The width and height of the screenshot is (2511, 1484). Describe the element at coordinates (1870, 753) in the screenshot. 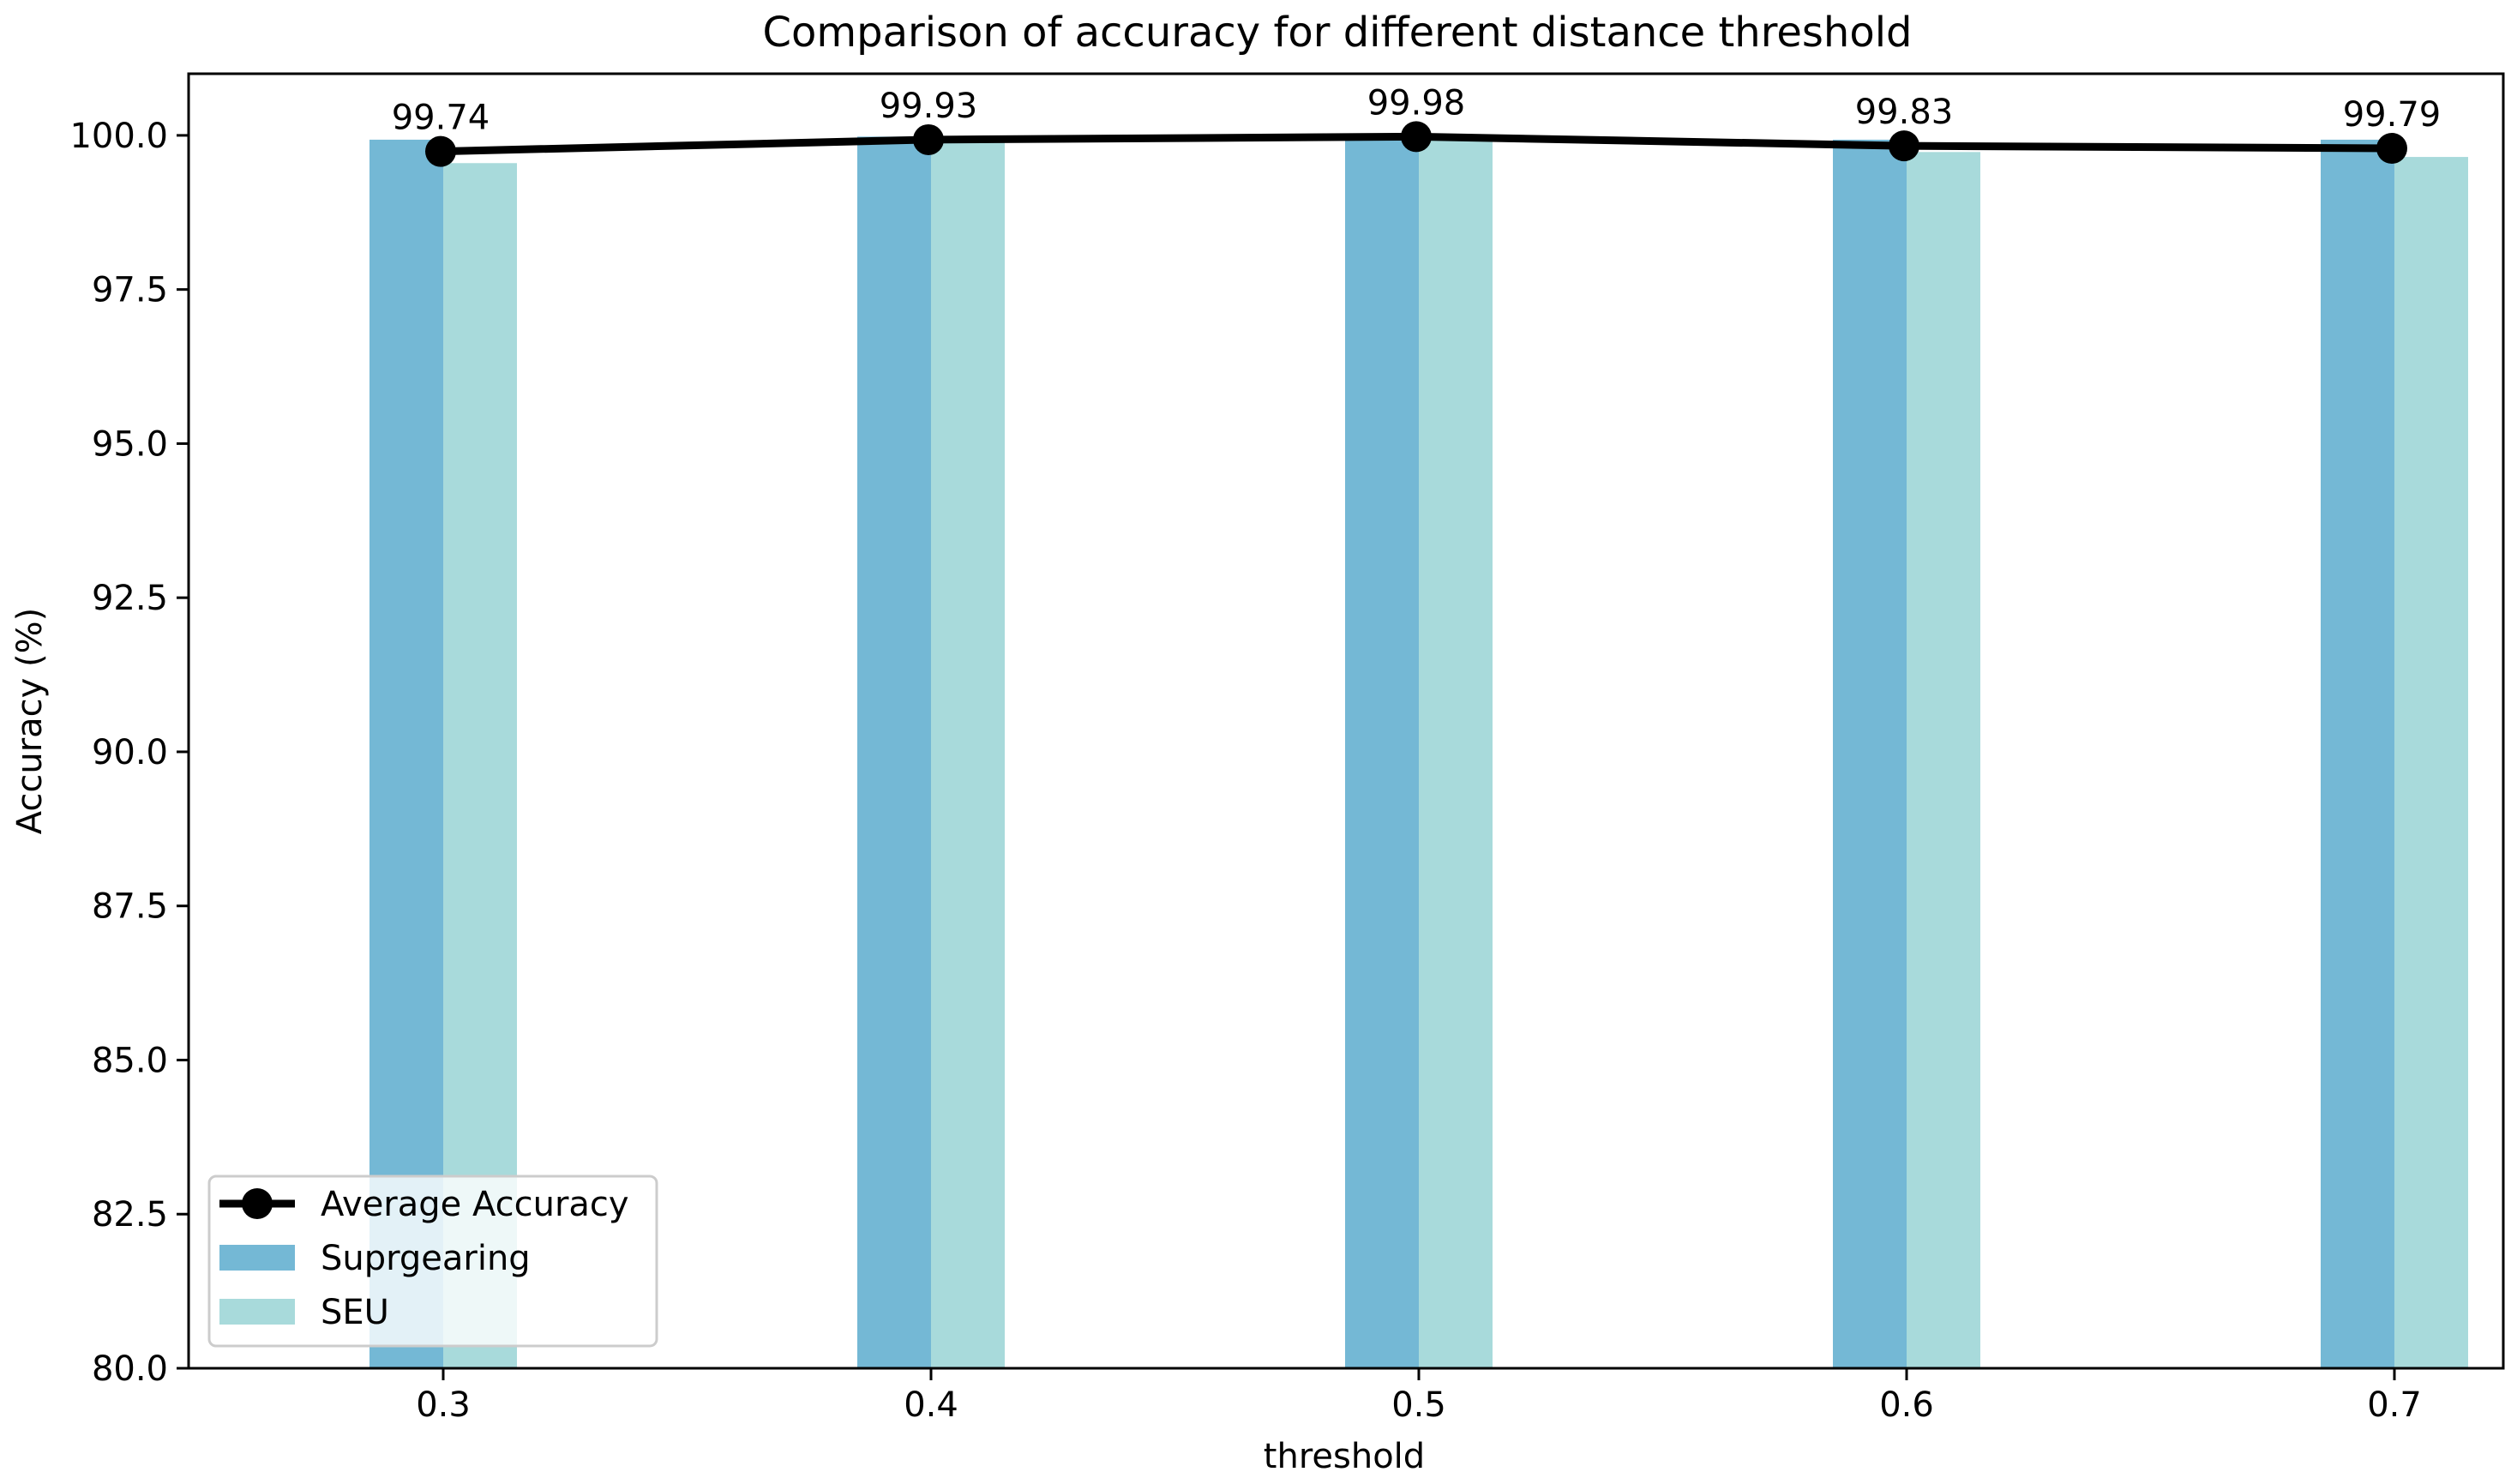

I see `bar-suprgearing-0.6` at that location.